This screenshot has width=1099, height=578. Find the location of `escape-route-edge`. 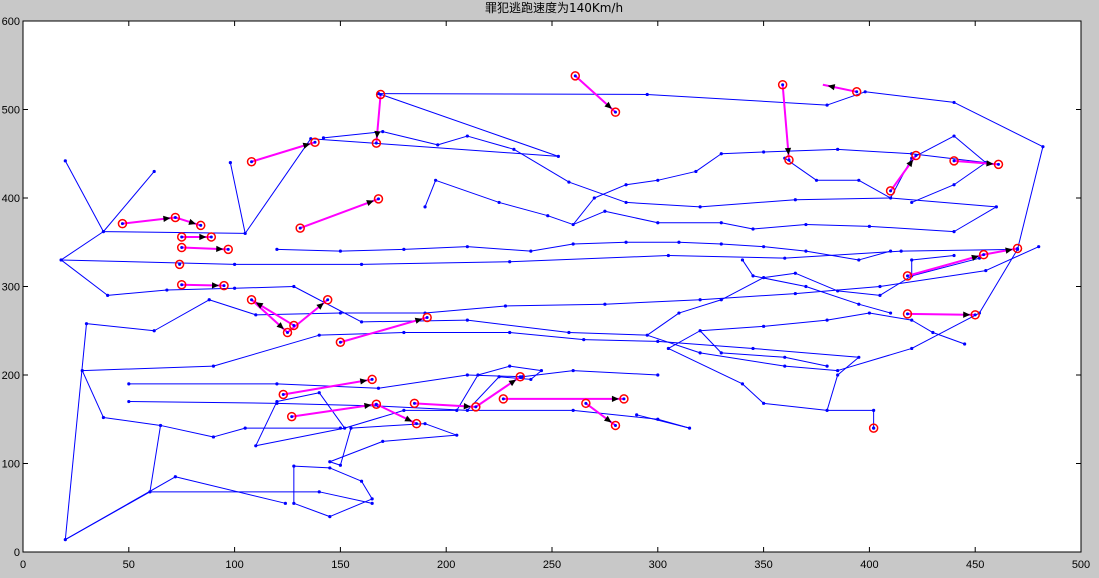

escape-route-edge is located at coordinates (339, 213).